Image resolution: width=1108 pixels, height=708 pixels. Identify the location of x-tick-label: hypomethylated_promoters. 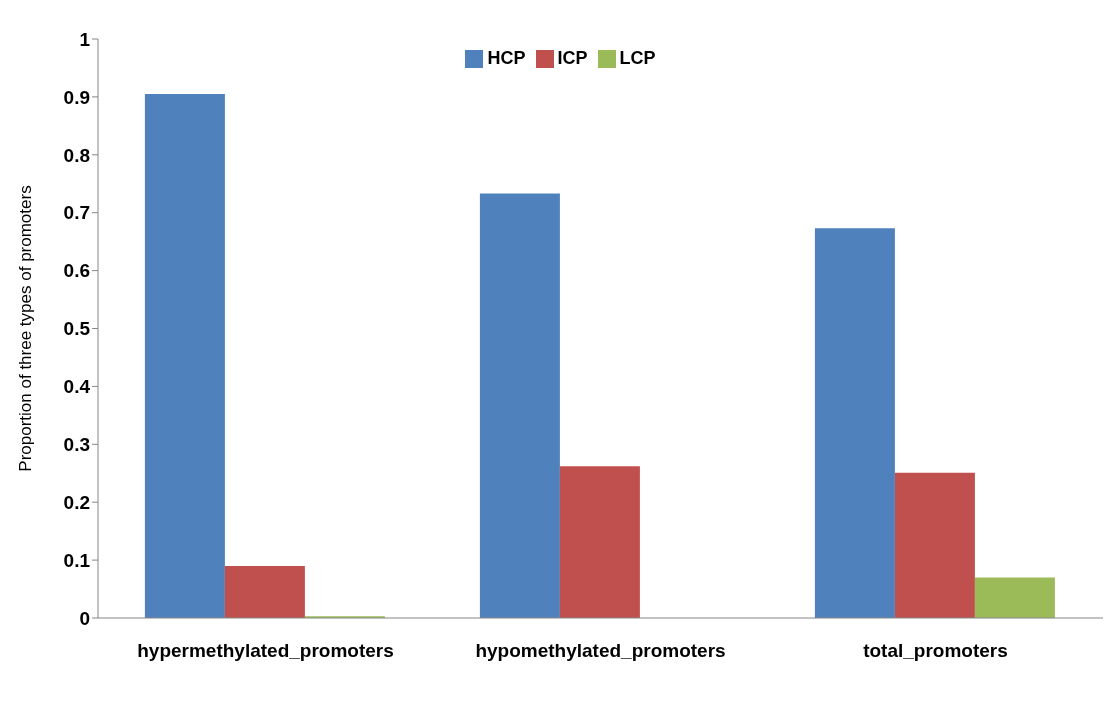
(600, 651).